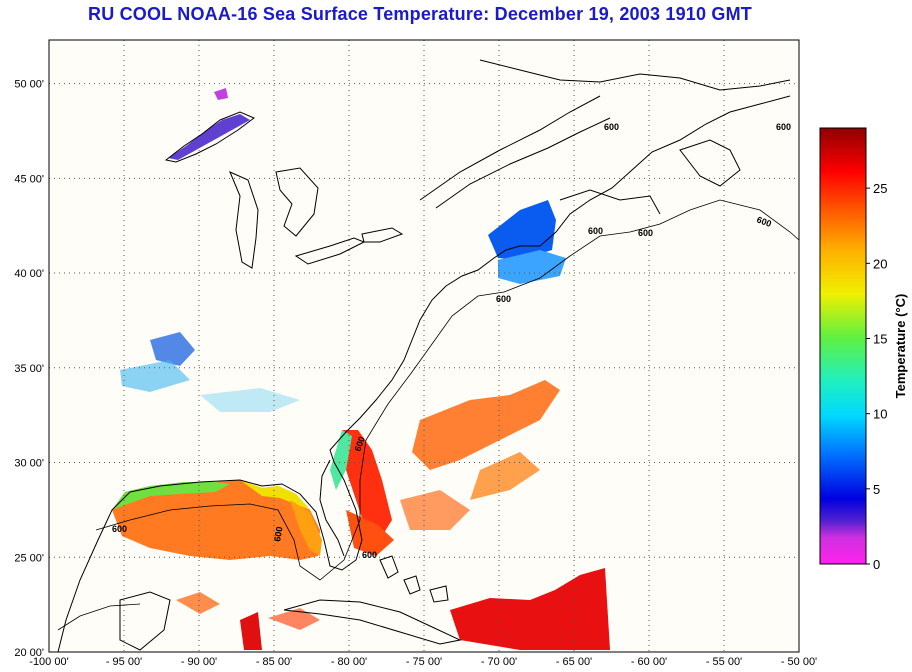 Image resolution: width=912 pixels, height=672 pixels. What do you see at coordinates (799, 662) in the screenshot?
I see `longitude-tick-label: - 50 00'` at bounding box center [799, 662].